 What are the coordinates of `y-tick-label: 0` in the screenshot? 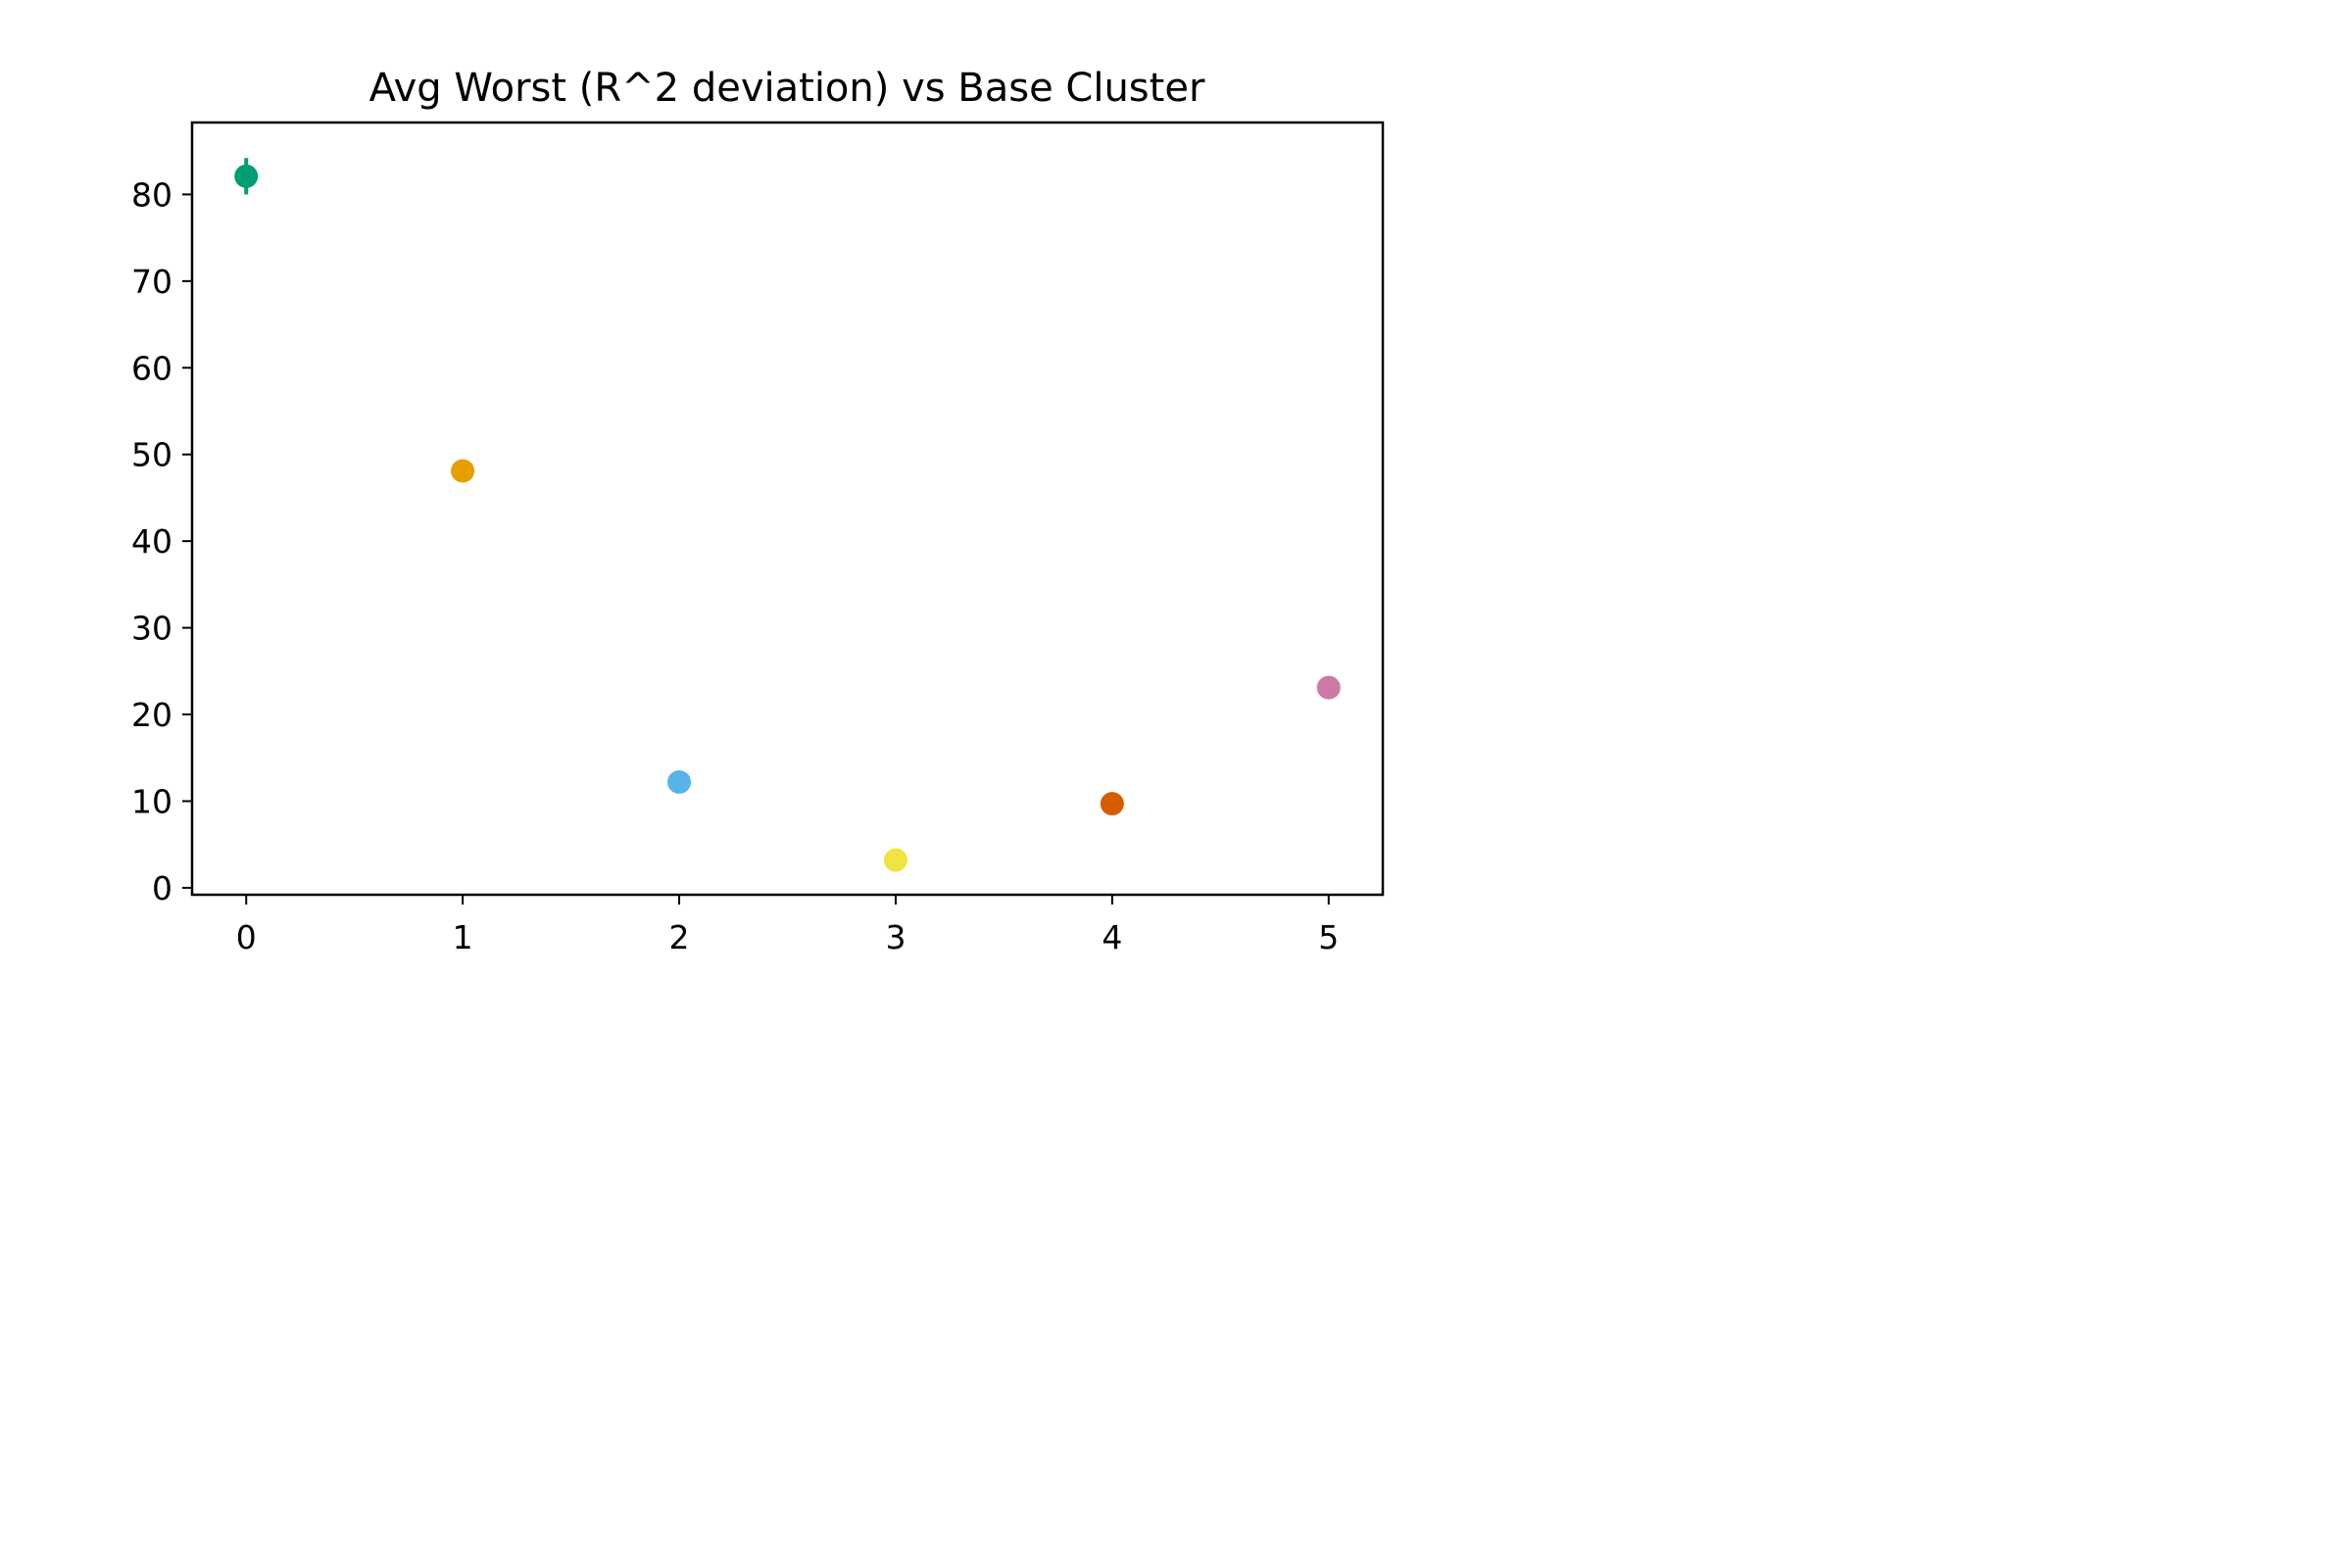 It's located at (162, 888).